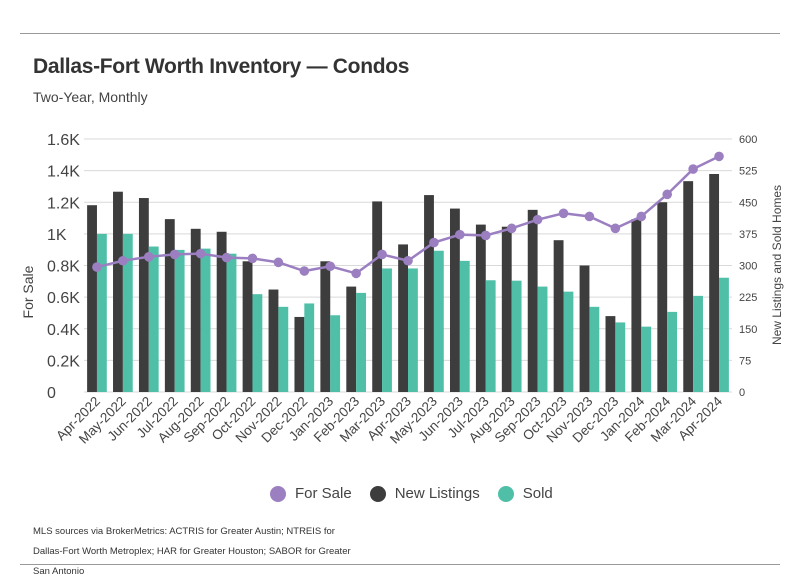 The width and height of the screenshot is (799, 582). What do you see at coordinates (278, 493) in the screenshot?
I see `for-sale-swatch-icon` at bounding box center [278, 493].